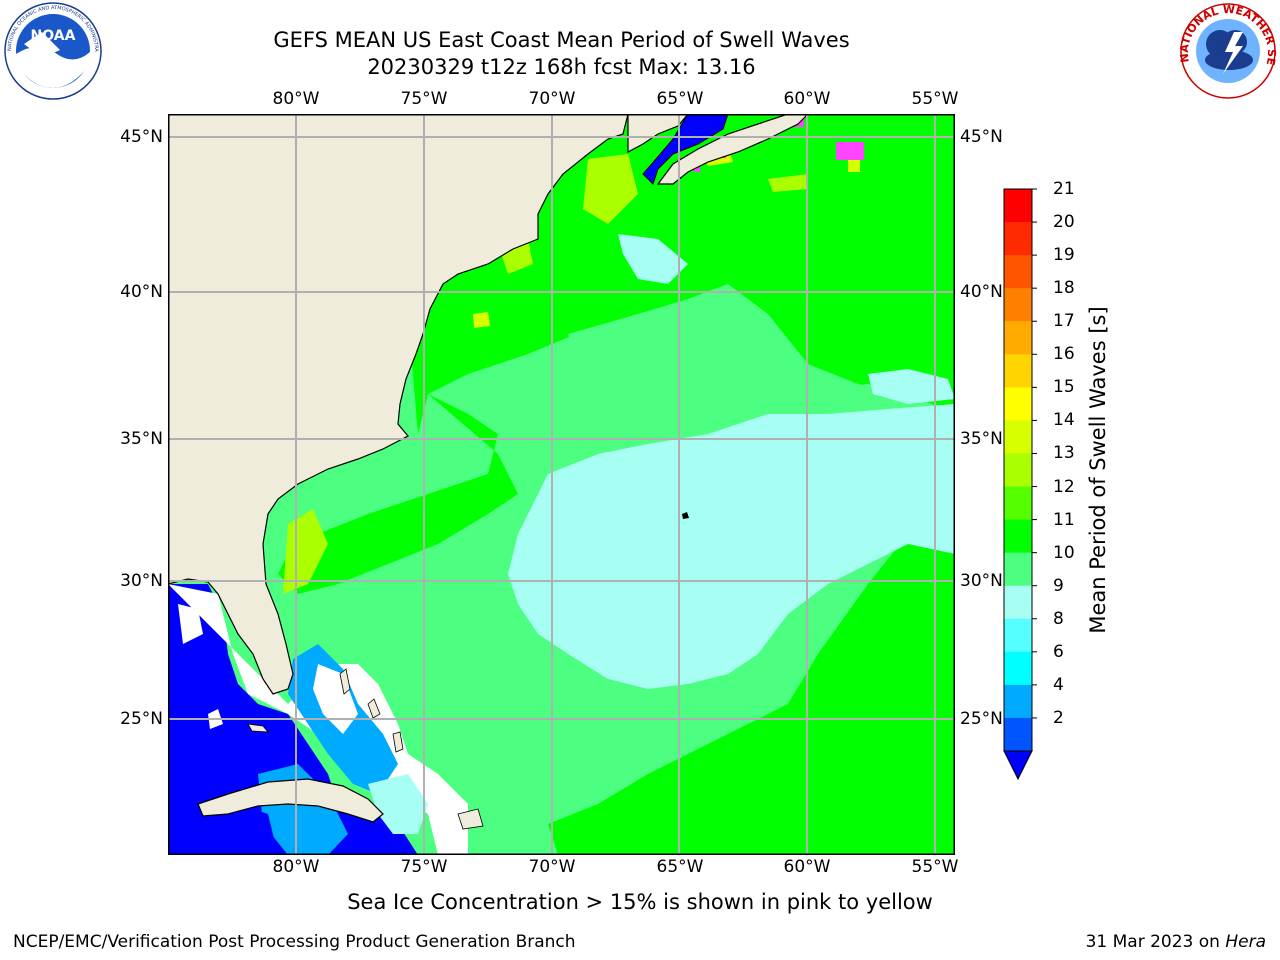 The image size is (1280, 960). Describe the element at coordinates (935, 99) in the screenshot. I see `lon-label-top: 55°W` at that location.